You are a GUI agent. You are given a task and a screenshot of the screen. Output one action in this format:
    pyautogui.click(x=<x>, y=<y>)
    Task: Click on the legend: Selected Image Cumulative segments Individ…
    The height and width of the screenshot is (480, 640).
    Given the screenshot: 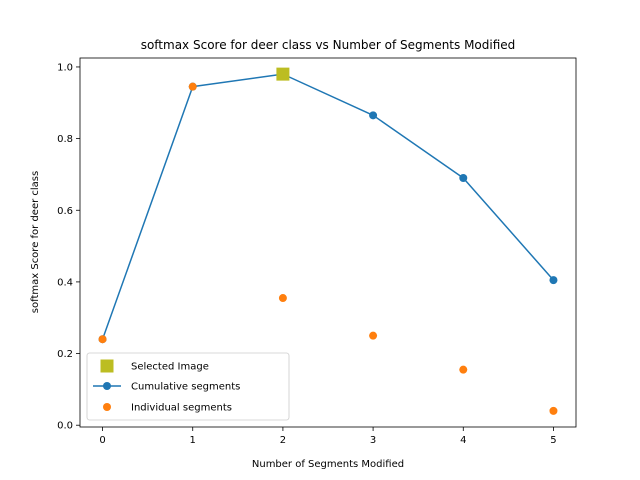 What is the action you would take?
    pyautogui.click(x=188, y=386)
    